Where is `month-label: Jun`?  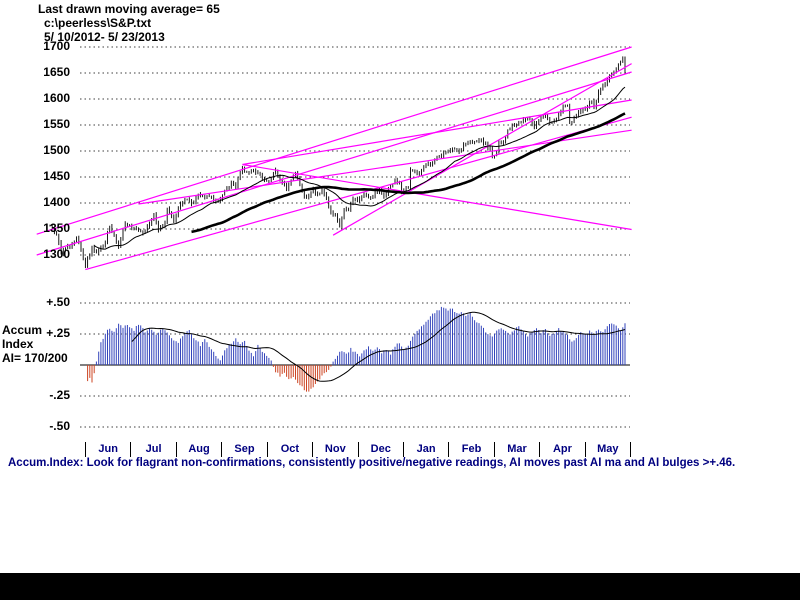 month-label: Jun is located at coordinates (107, 449).